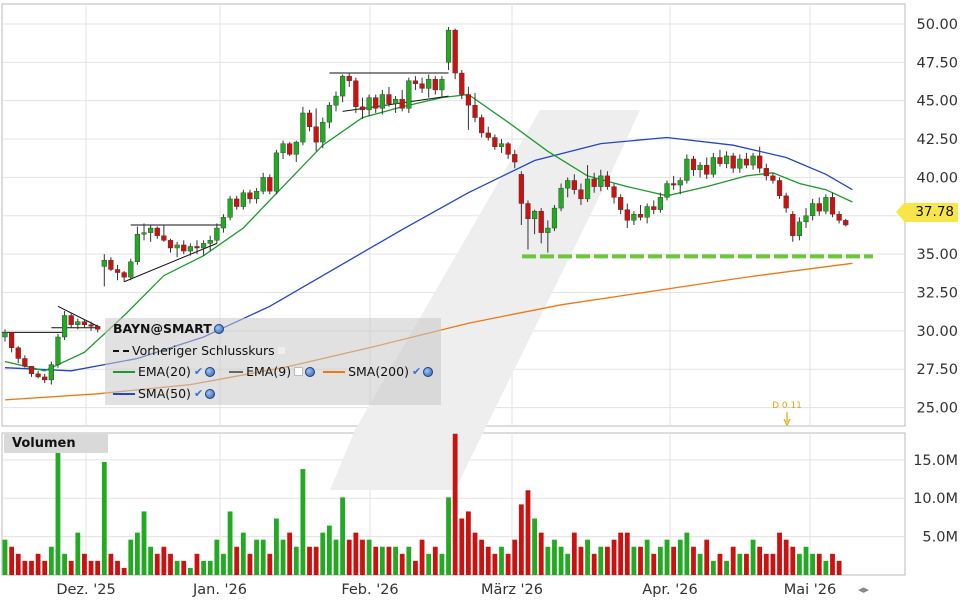  What do you see at coordinates (168, 328) in the screenshot?
I see `legend-symbol: BAYN@SMART` at bounding box center [168, 328].